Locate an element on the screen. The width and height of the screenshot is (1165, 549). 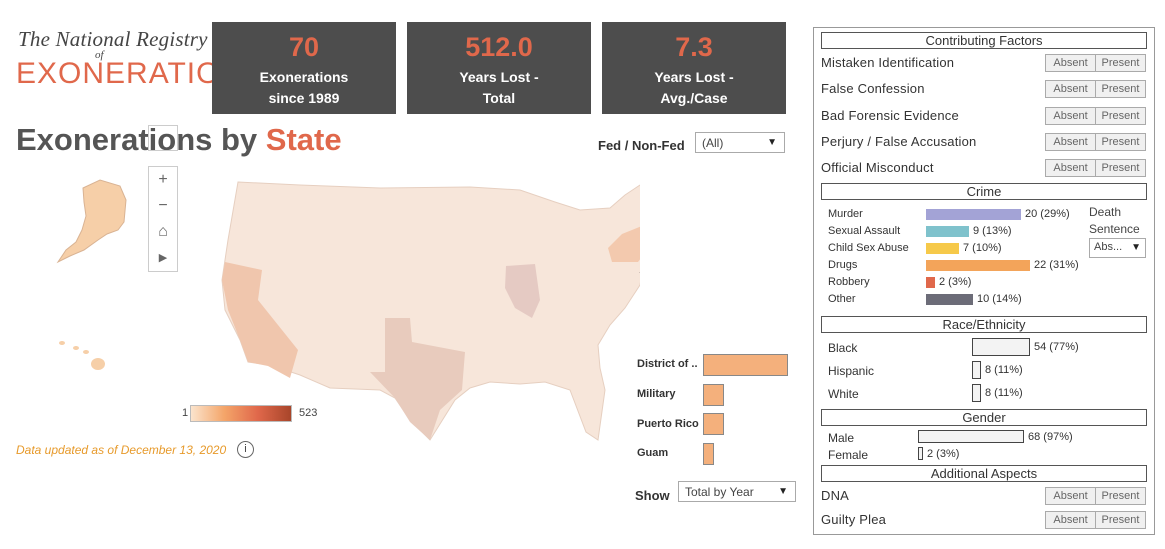
territory-label: Guam is located at coordinates (653, 453).